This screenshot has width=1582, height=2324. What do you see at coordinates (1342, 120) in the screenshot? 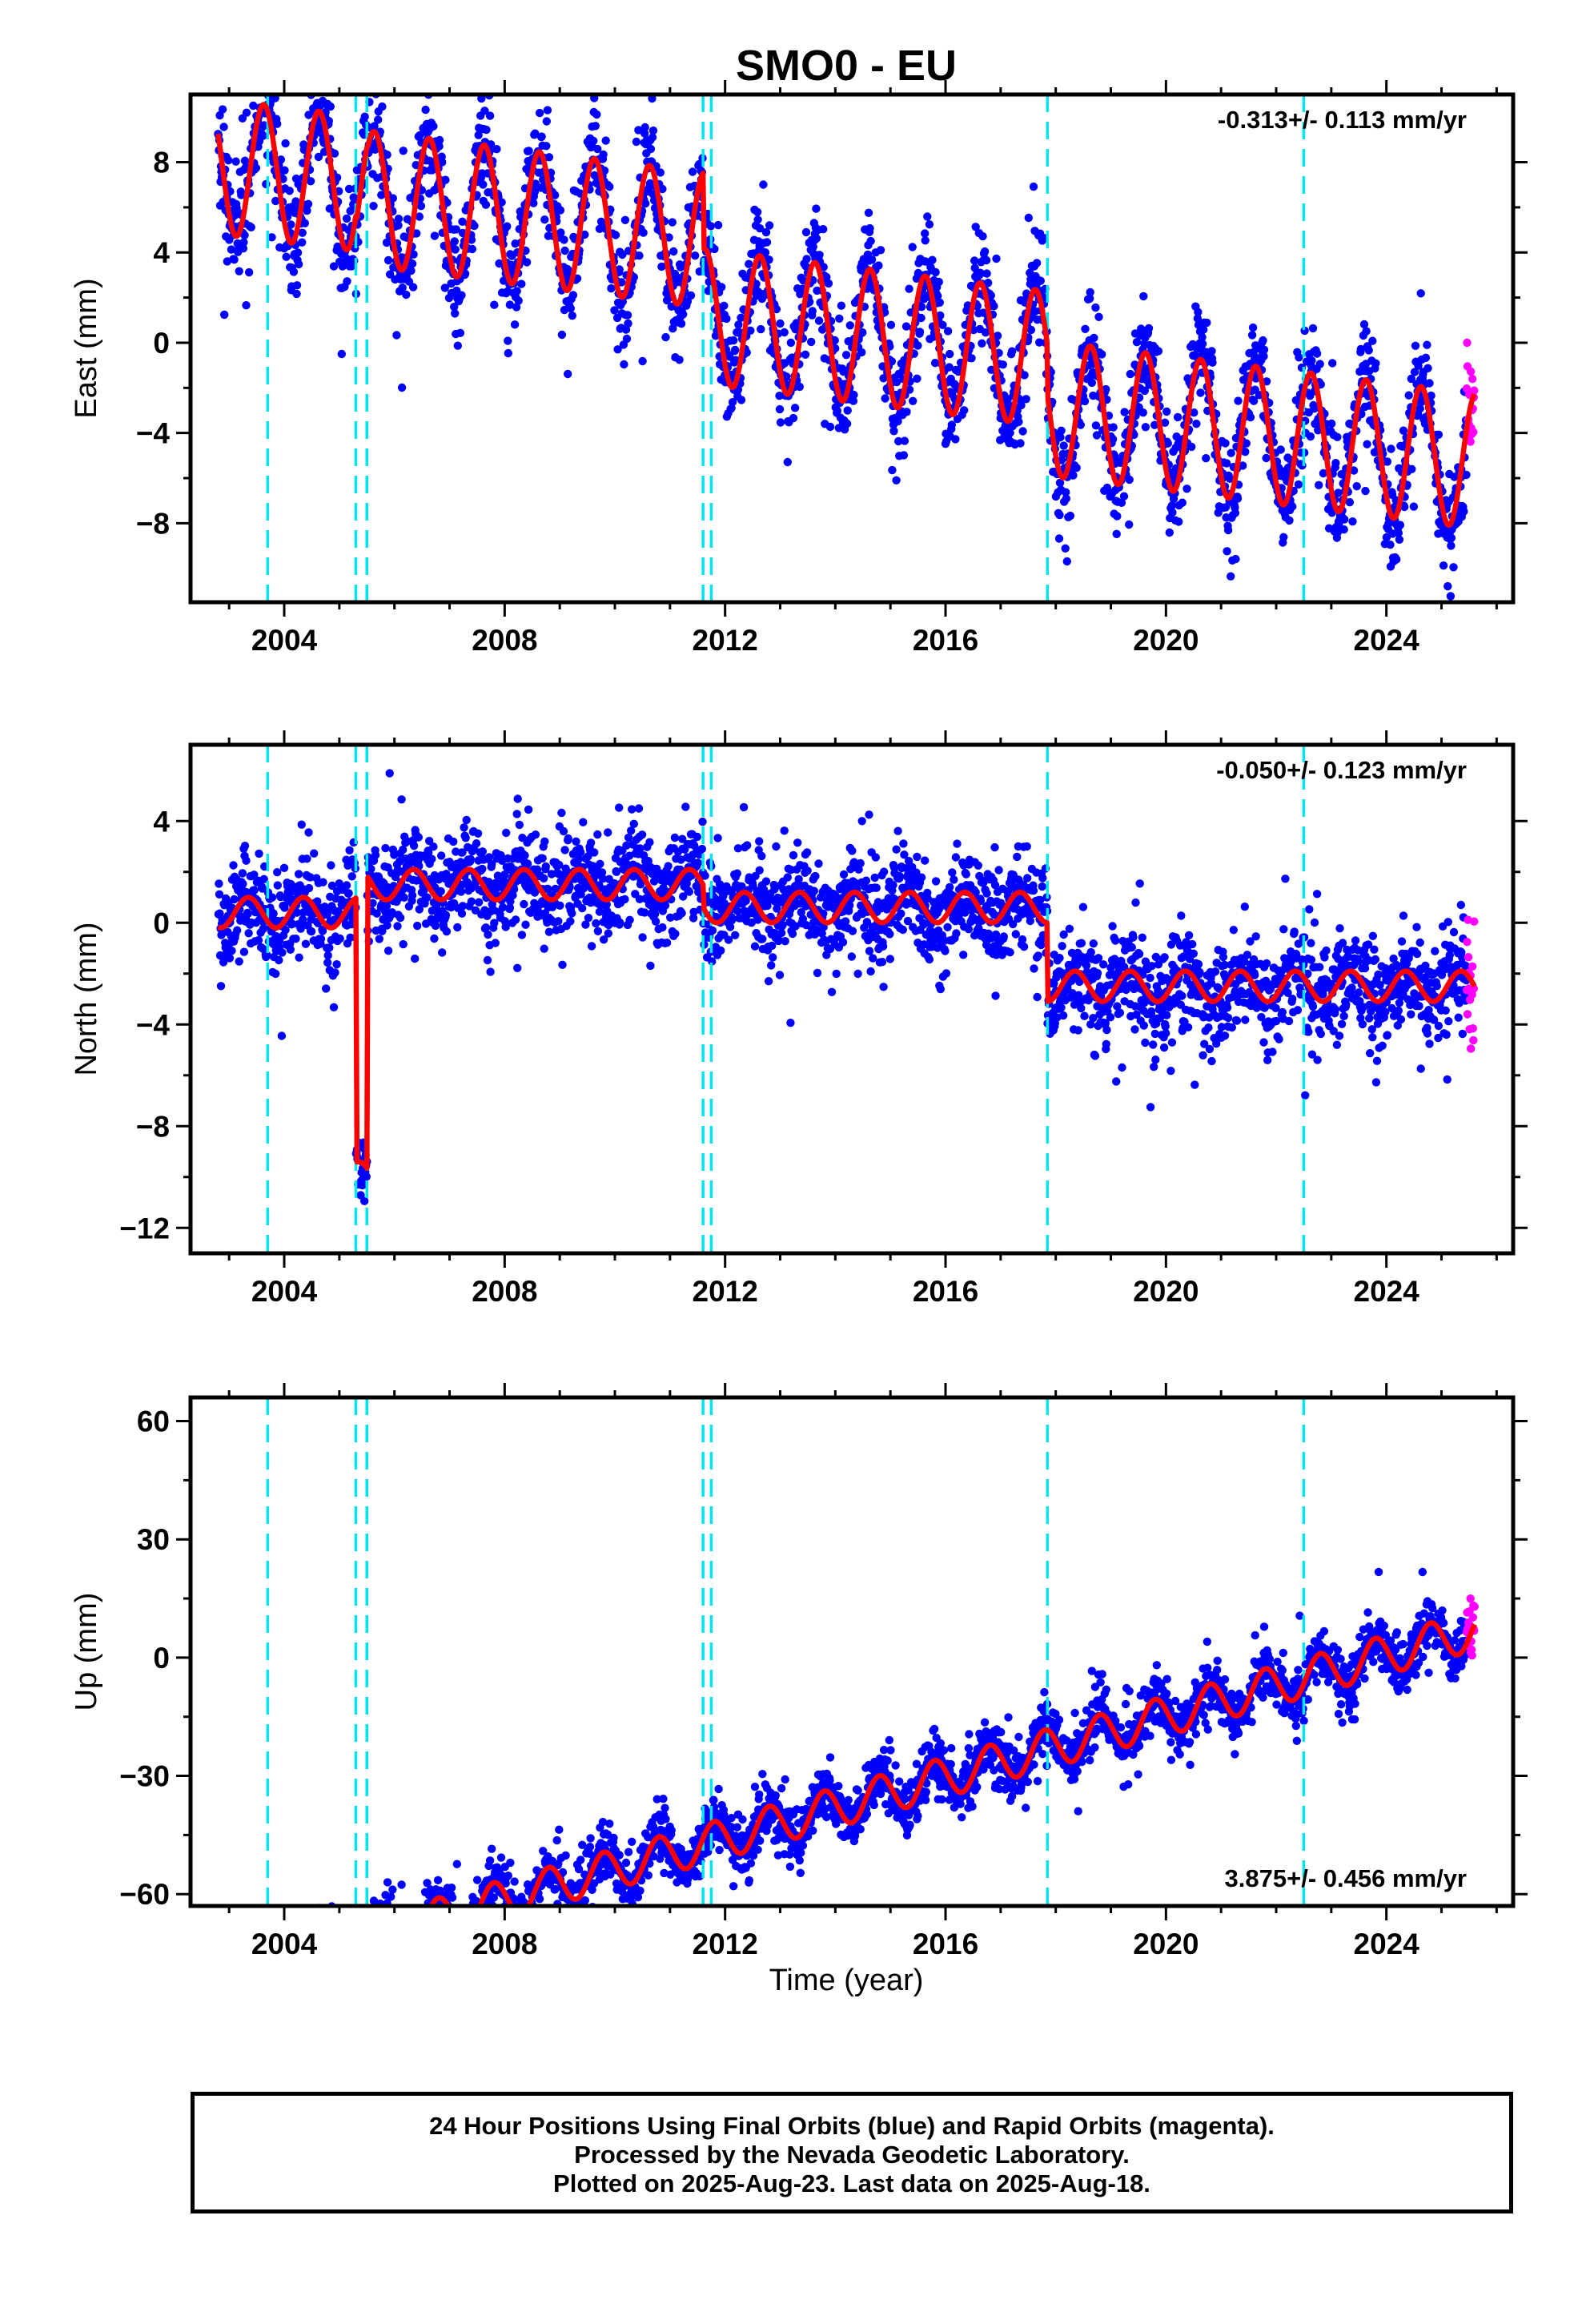
I see `east-velocity-label: -0.313+/- 0.113 mm/yr` at bounding box center [1342, 120].